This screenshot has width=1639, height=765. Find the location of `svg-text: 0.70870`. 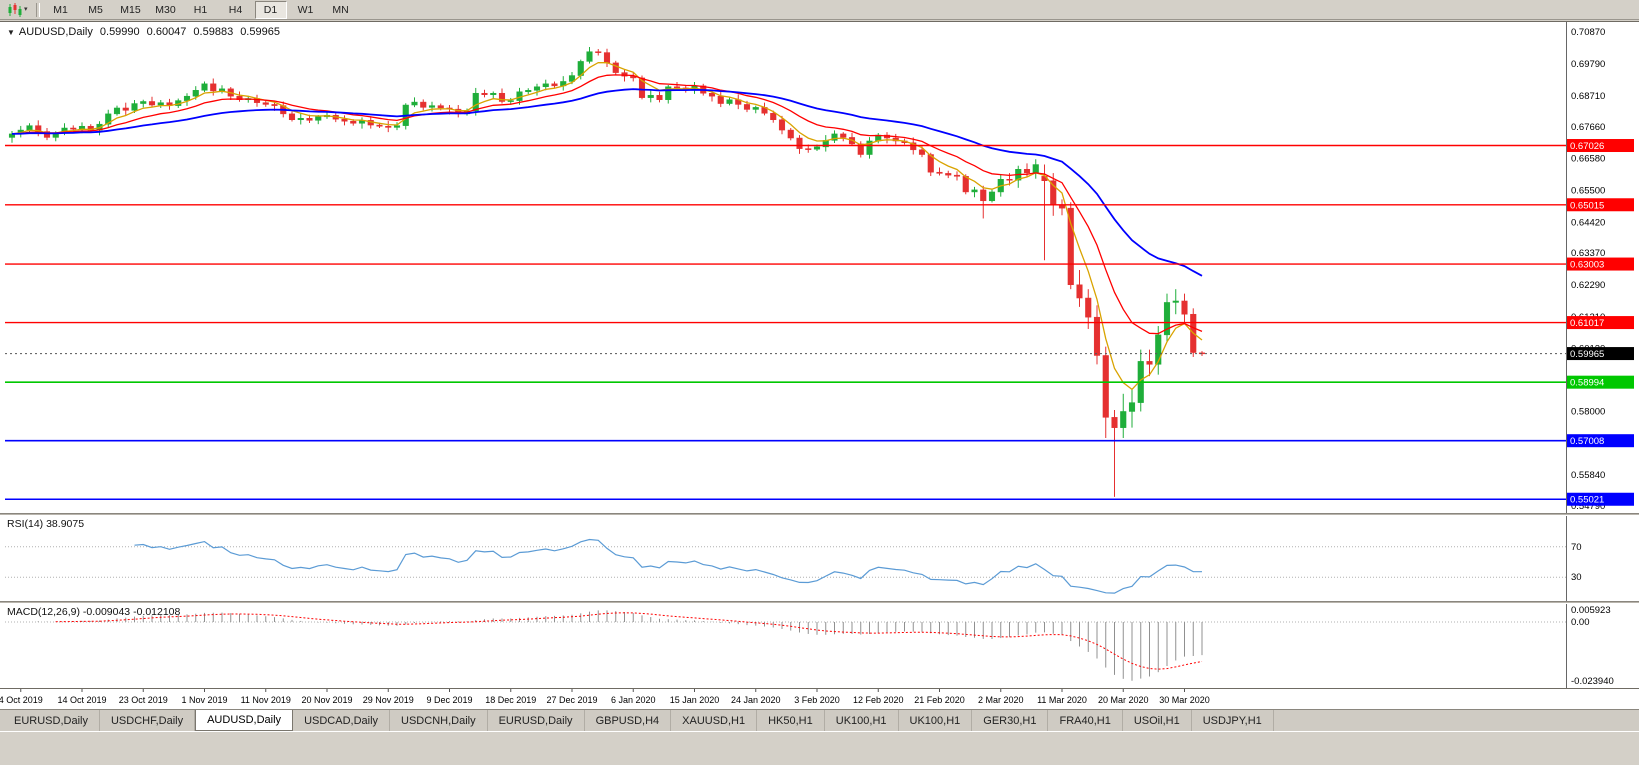

svg-text: 0.70870 is located at coordinates (1588, 32).